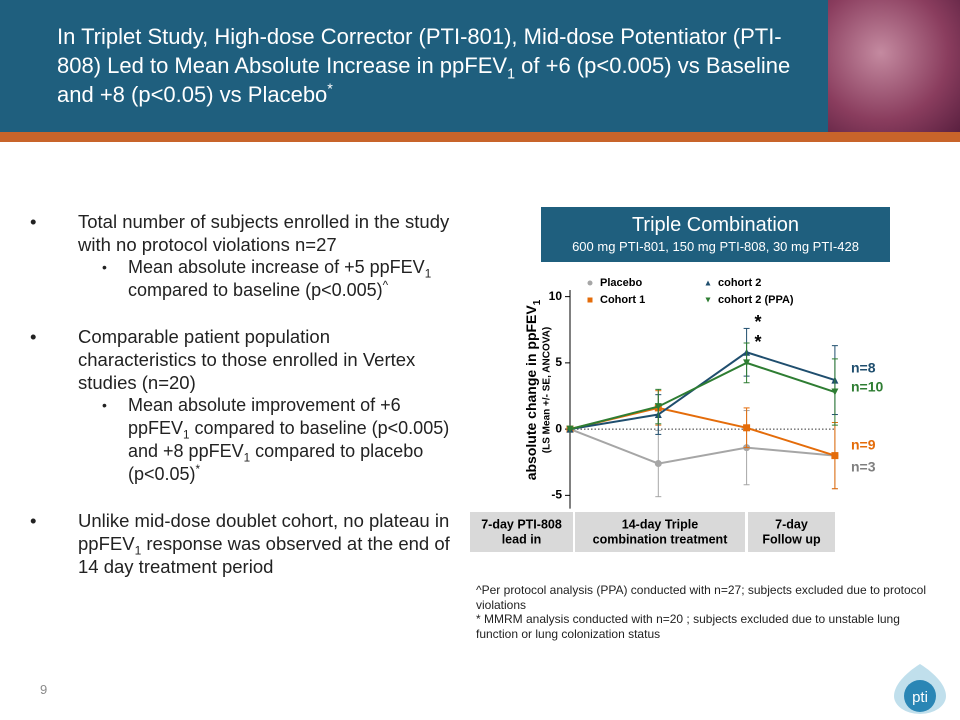  Describe the element at coordinates (622, 300) in the screenshot. I see `legend-label: Cohort 1` at that location.